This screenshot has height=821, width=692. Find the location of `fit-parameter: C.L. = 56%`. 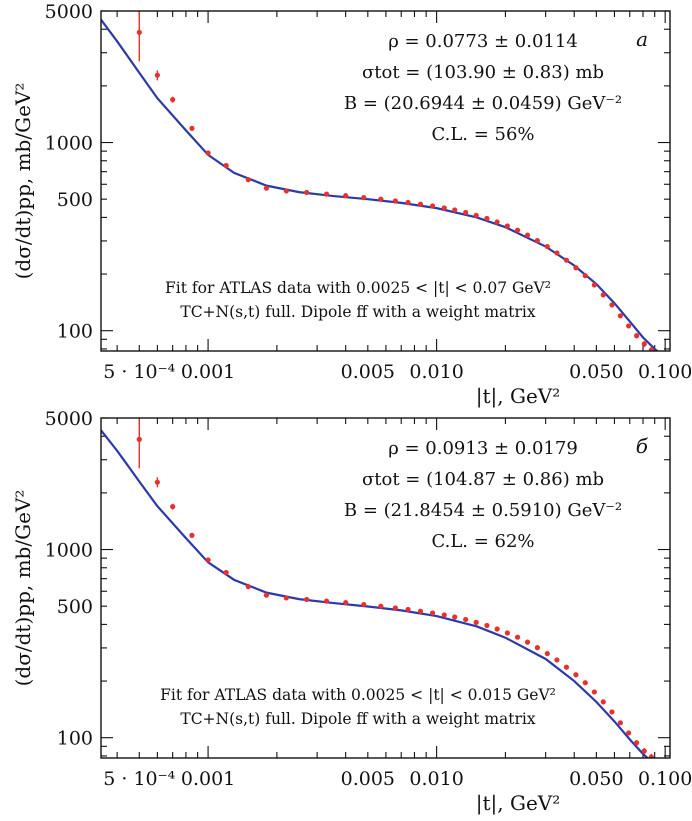

fit-parameter: C.L. = 56% is located at coordinates (482, 134).